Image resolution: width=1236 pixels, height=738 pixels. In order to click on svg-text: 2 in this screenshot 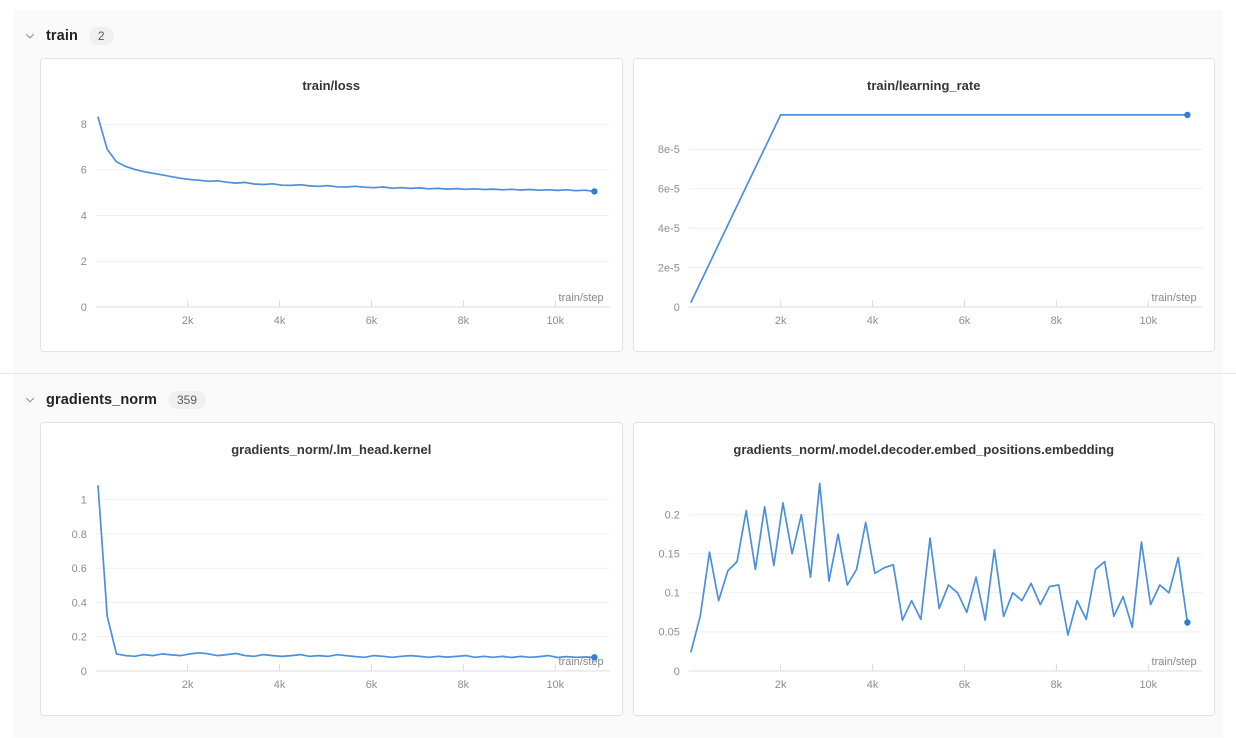, I will do `click(84, 262)`.